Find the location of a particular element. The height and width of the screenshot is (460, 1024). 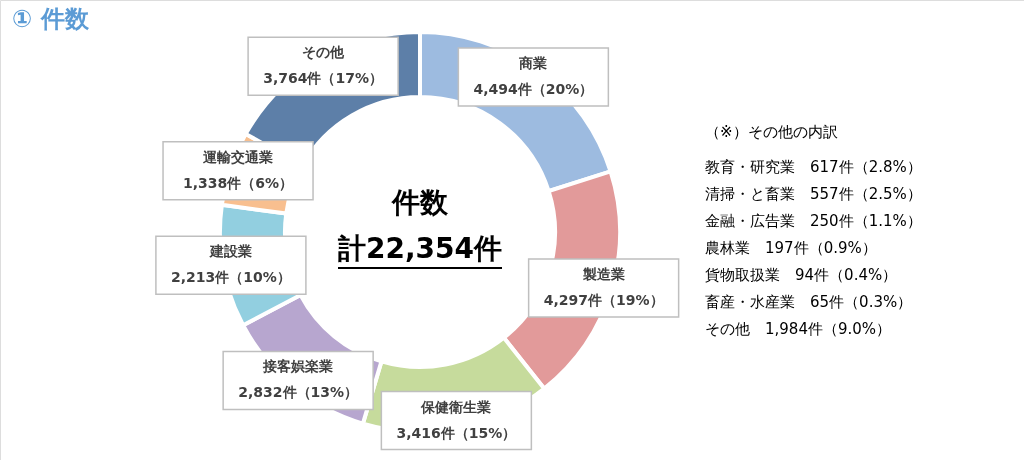

chart-title: ① 件数 is located at coordinates (51, 19).